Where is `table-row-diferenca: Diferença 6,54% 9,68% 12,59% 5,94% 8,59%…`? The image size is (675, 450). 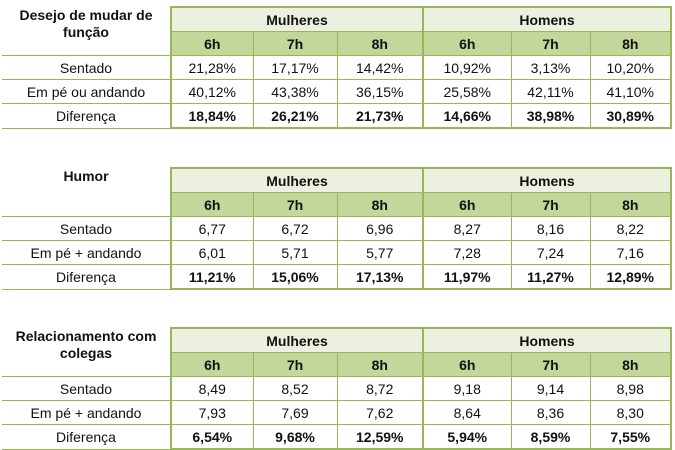 table-row-diferenca: Diferença 6,54% 9,68% 12,59% 5,94% 8,59%… is located at coordinates (337, 437).